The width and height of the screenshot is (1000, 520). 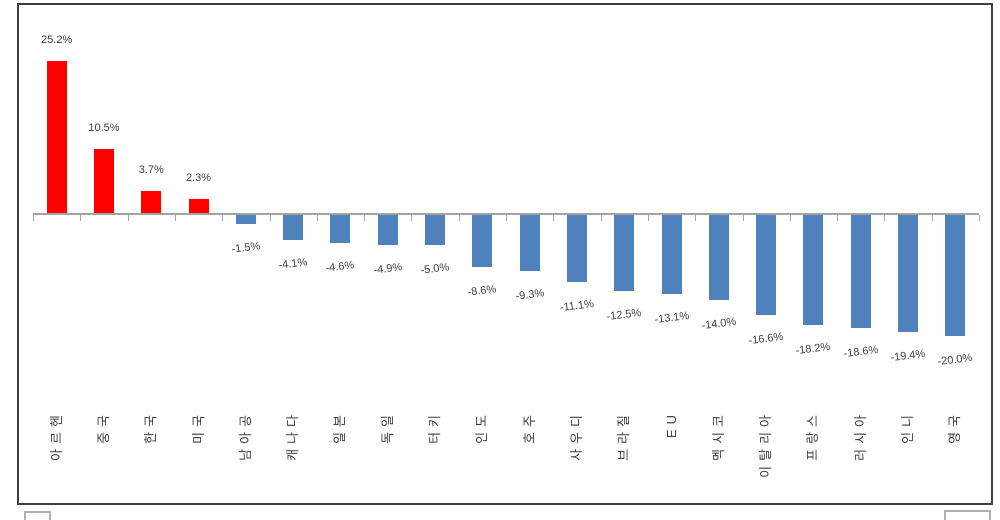 What do you see at coordinates (718, 435) in the screenshot?
I see `category-label: 멕시코` at bounding box center [718, 435].